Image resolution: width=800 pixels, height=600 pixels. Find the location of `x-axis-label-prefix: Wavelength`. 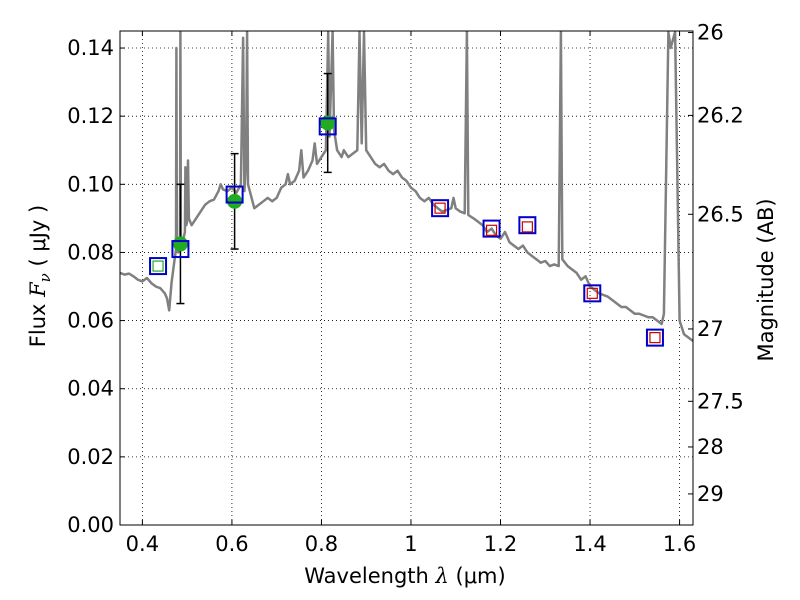

x-axis-label-prefix: Wavelength is located at coordinates (369, 576).